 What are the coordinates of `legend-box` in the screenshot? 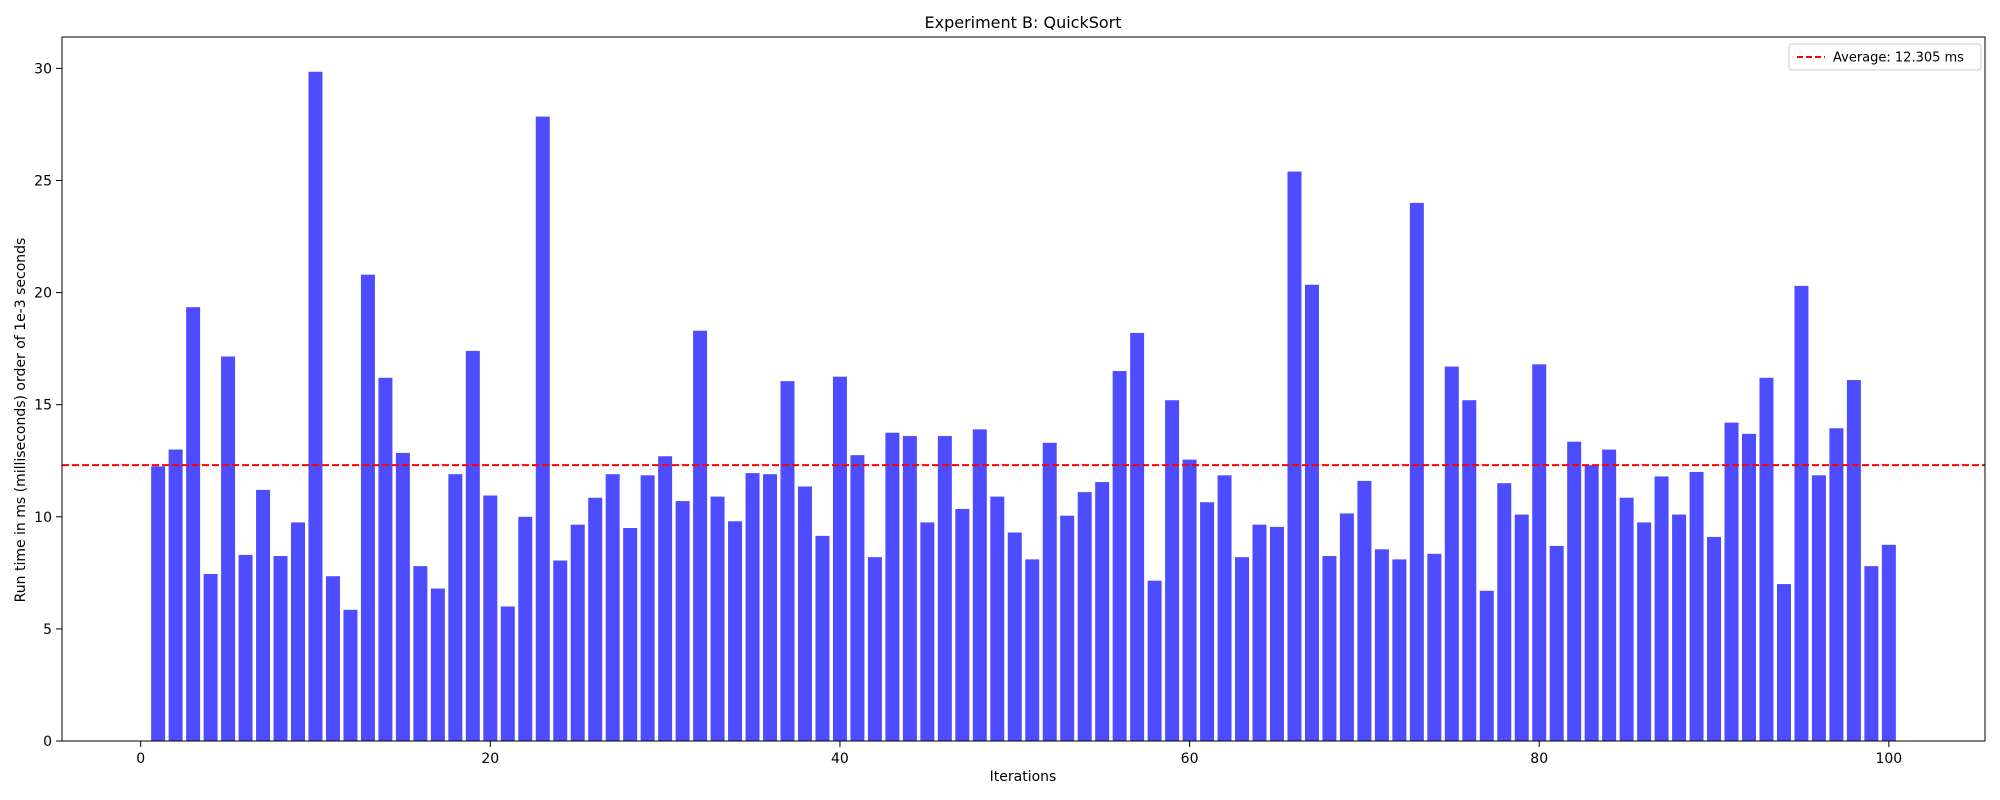 It's located at (1885, 57).